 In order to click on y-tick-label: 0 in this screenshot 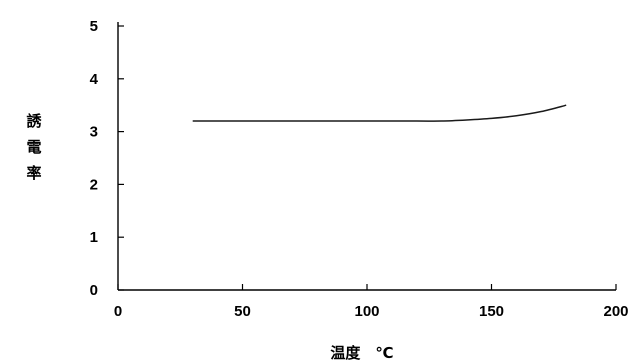, I will do `click(94, 290)`.